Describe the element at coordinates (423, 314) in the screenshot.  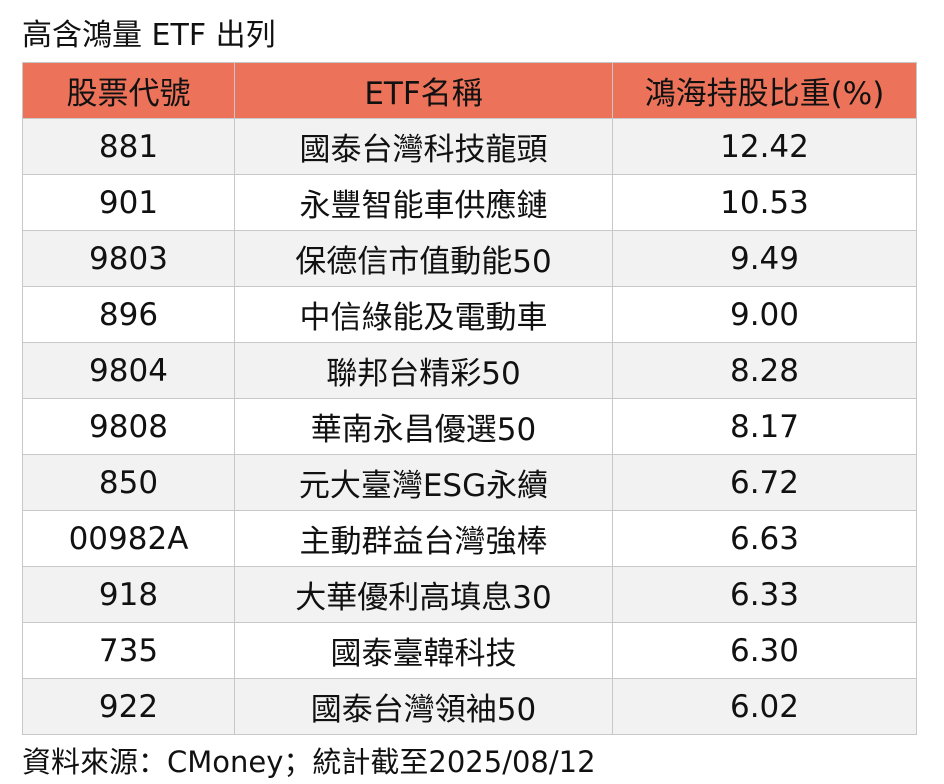
I see `table-cell: 中信綠能及電動車` at that location.